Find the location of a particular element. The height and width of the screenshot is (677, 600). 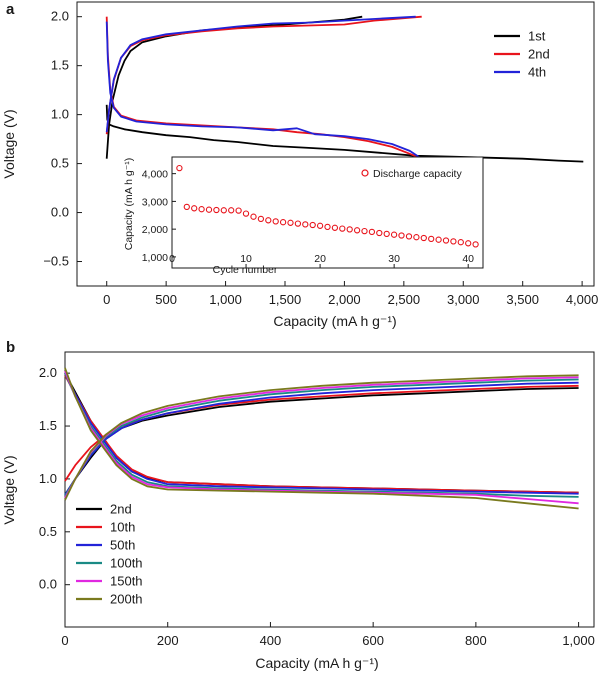

panel-a-ytick-label: 0.0 is located at coordinates (60, 212).